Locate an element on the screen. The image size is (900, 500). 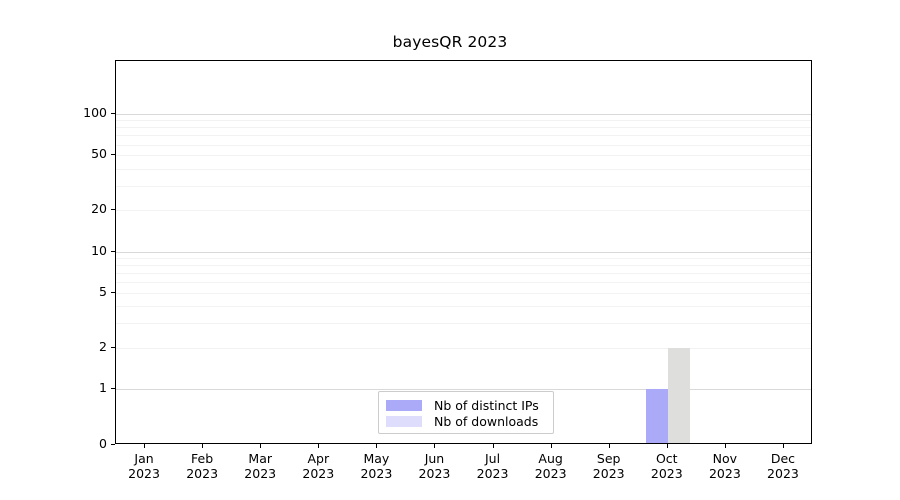
x-tick-label: Jul 2023 is located at coordinates (493, 466).